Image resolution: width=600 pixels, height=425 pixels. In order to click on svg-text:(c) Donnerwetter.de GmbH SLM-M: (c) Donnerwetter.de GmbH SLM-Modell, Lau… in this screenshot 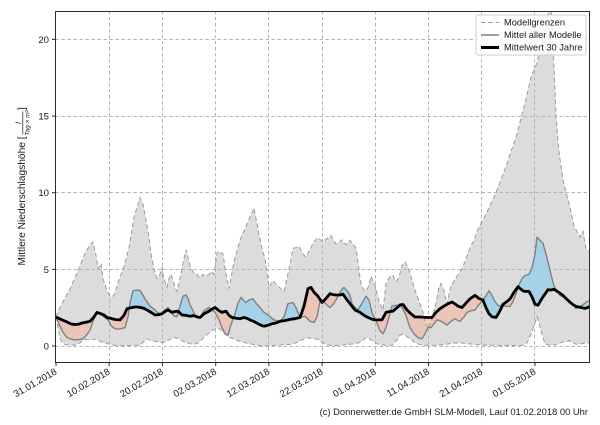, I will do `click(454, 411)`.